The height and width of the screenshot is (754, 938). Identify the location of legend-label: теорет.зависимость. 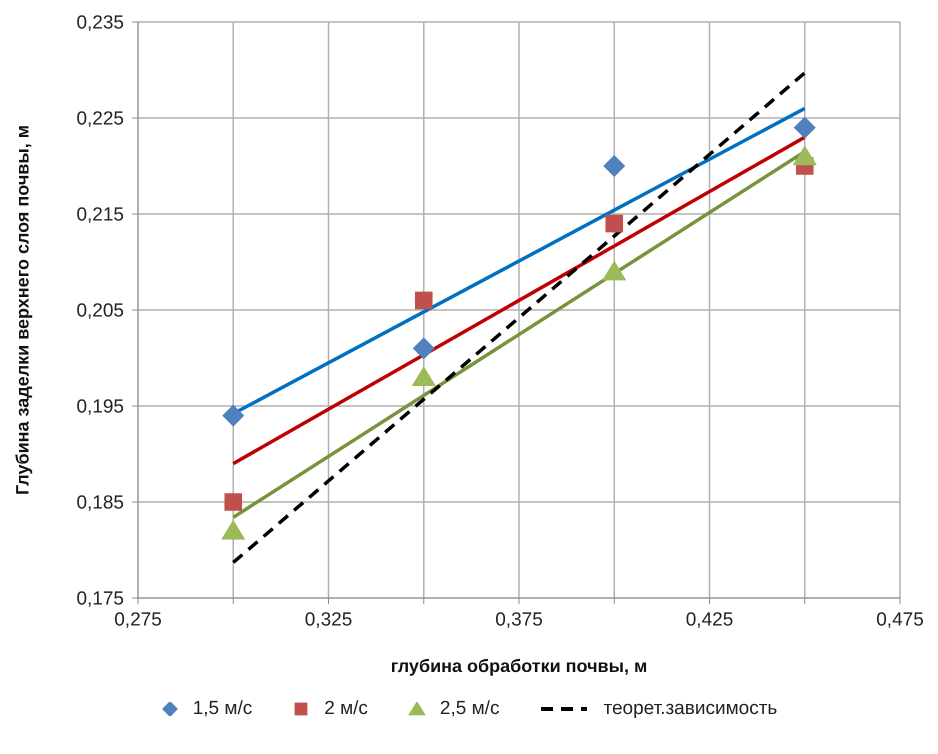
(690, 709).